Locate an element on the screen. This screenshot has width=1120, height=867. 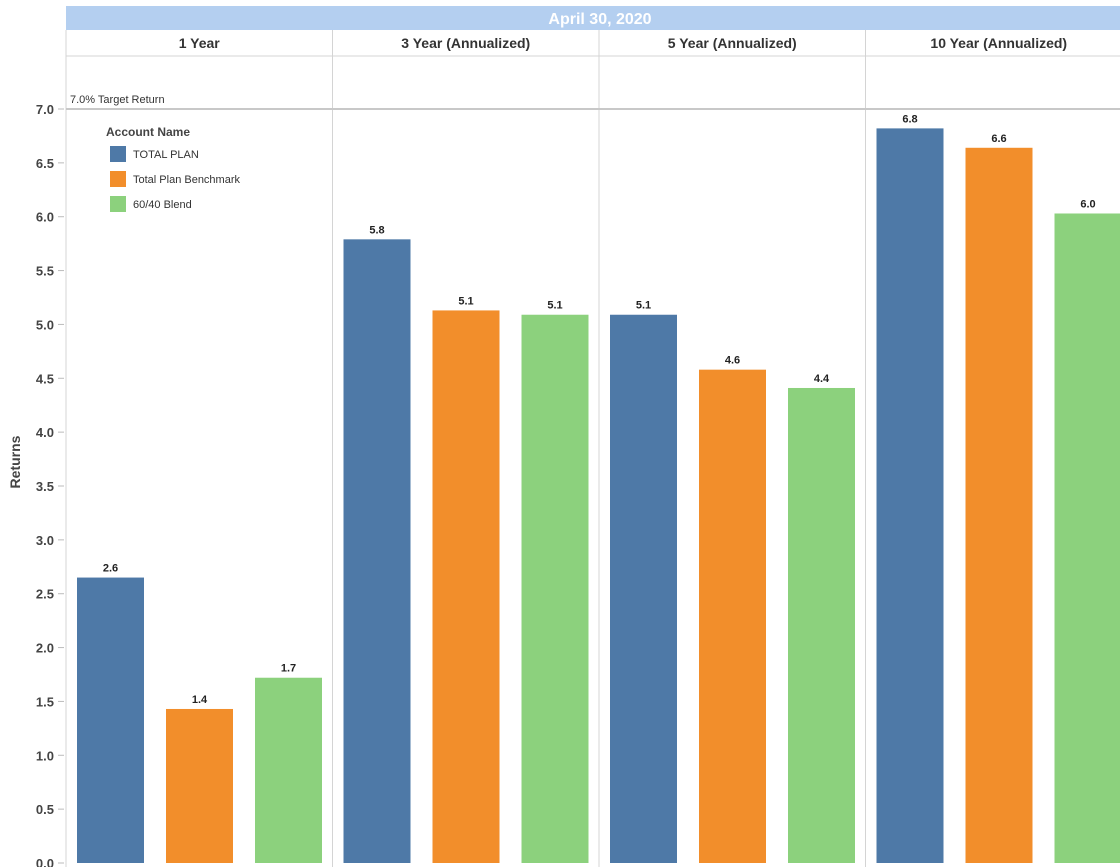
column-header: 5 Year (Annualized) is located at coordinates (732, 43).